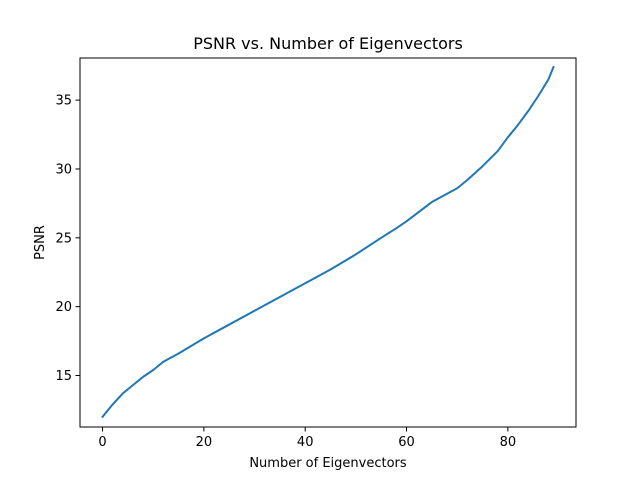  What do you see at coordinates (40, 242) in the screenshot?
I see `y-axis-label: PSNR` at bounding box center [40, 242].